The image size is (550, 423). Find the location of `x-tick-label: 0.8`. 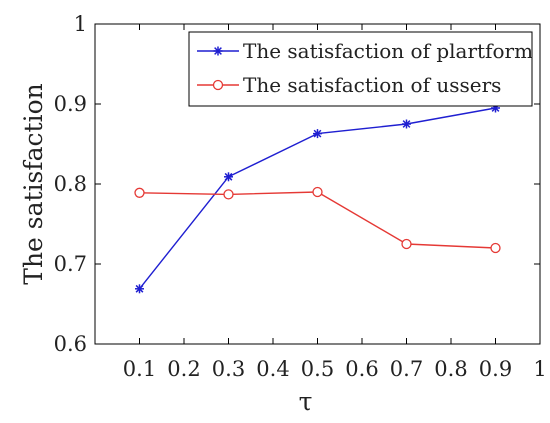

x-tick-label: 0.8 is located at coordinates (450, 369).